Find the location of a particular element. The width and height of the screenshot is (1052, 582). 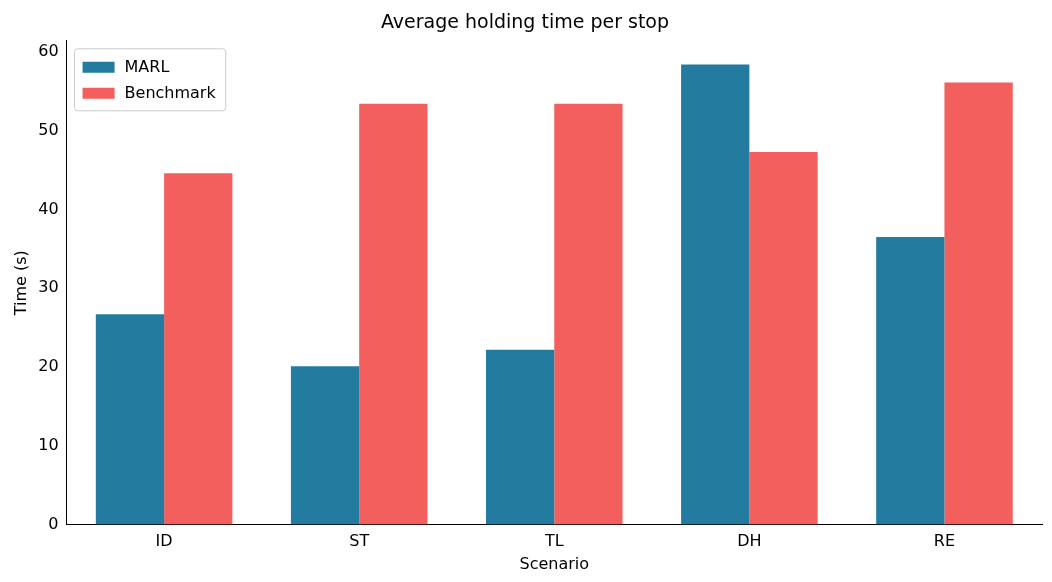

y-tick-label: 0 is located at coordinates (53, 523).